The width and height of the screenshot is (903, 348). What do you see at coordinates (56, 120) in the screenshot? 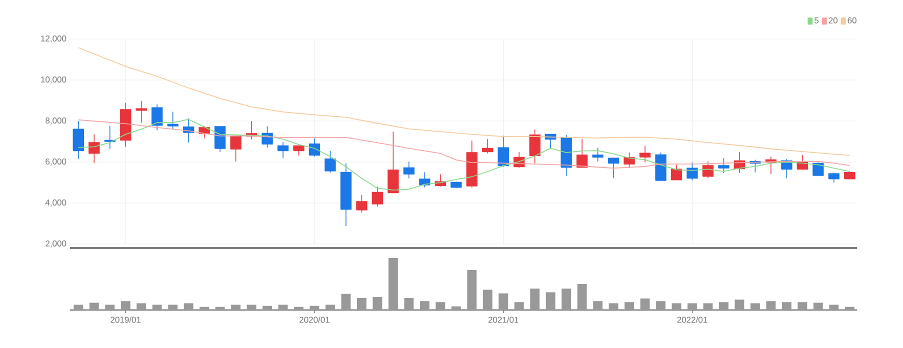
I see `y-tick-label: 8,000` at bounding box center [56, 120].